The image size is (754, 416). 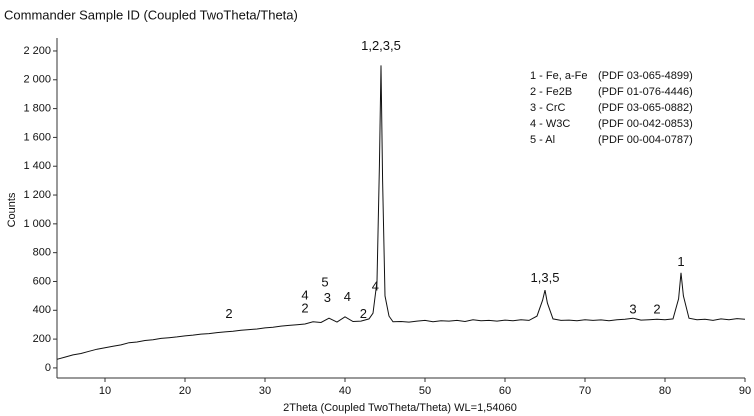 What do you see at coordinates (545, 277) in the screenshot?
I see `peak-annotation: 1,3,5` at bounding box center [545, 277].